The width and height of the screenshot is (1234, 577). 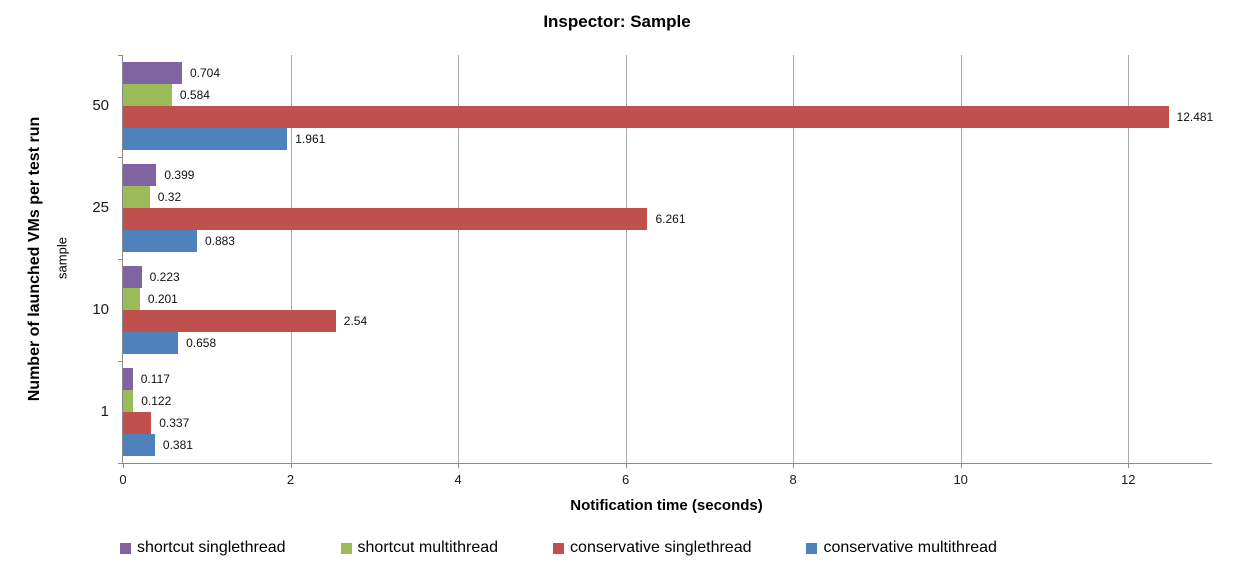 What do you see at coordinates (100, 207) in the screenshot?
I see `y-axis-category-label: 25` at bounding box center [100, 207].